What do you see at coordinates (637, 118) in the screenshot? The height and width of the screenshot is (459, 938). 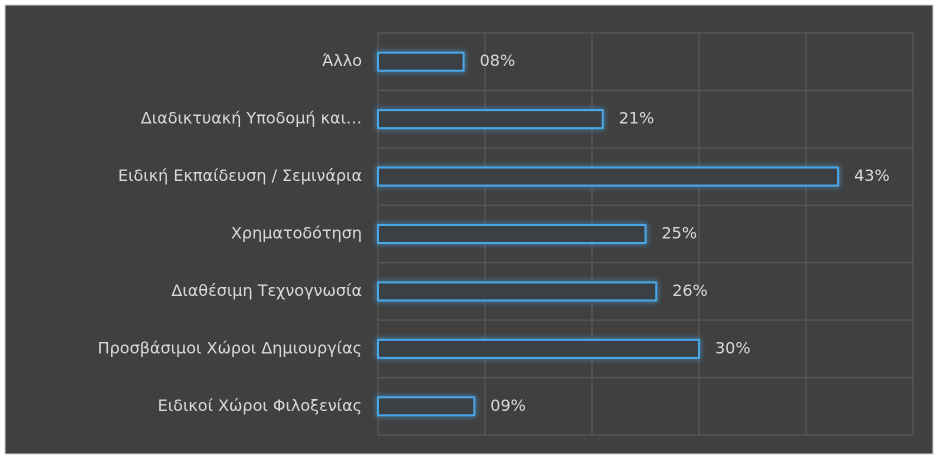 I see `data-label: 21%` at bounding box center [637, 118].